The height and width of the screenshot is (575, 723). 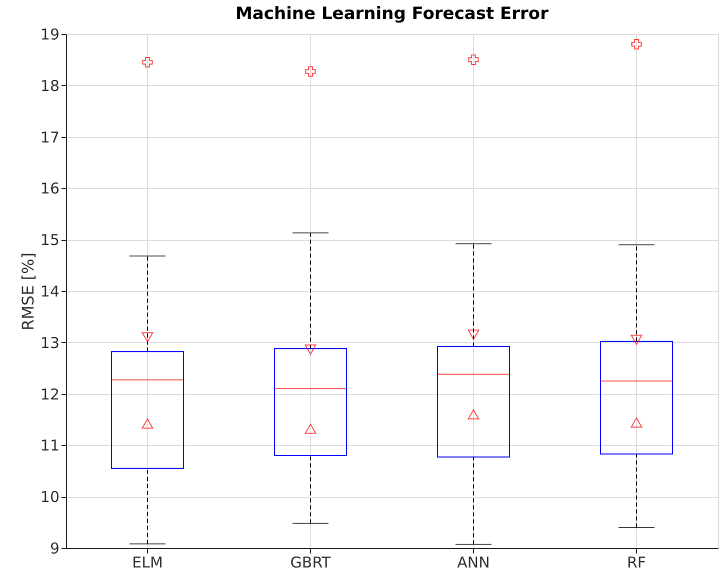 What do you see at coordinates (50, 137) in the screenshot?
I see `y-tick-label: 17` at bounding box center [50, 137].